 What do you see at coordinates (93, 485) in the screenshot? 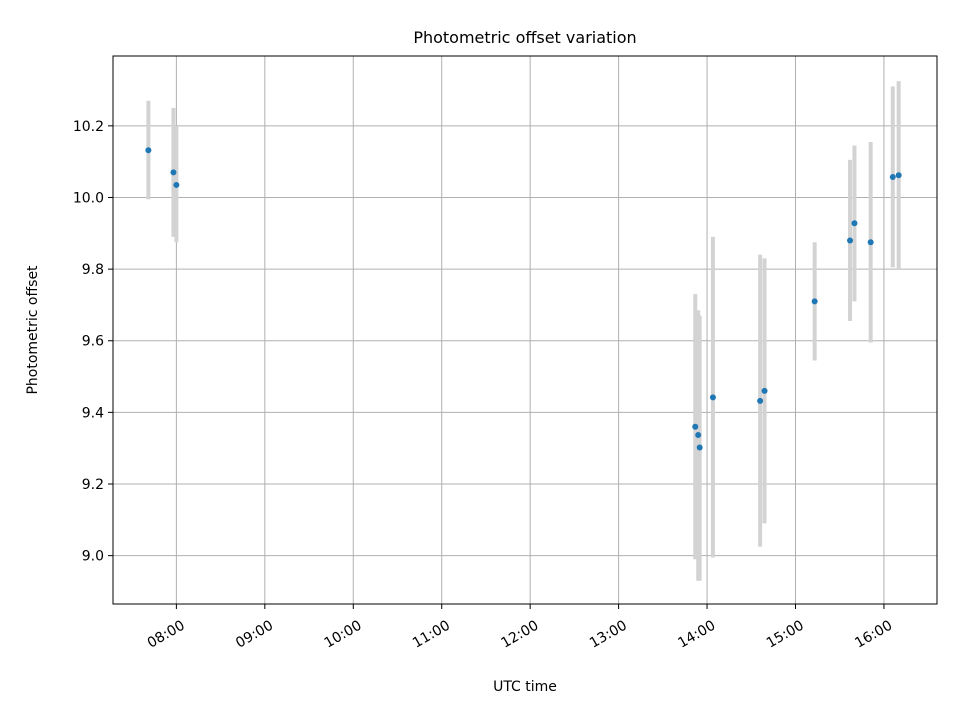
I see `y-tick-label: 9.2` at bounding box center [93, 485].